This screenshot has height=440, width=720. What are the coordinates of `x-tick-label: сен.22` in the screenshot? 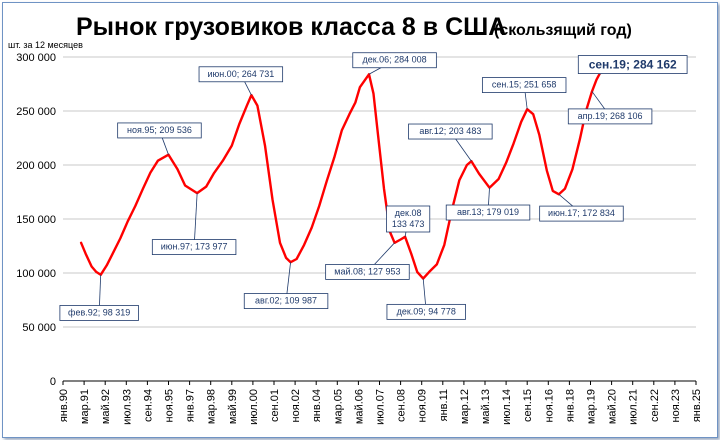 It's located at (655, 405).